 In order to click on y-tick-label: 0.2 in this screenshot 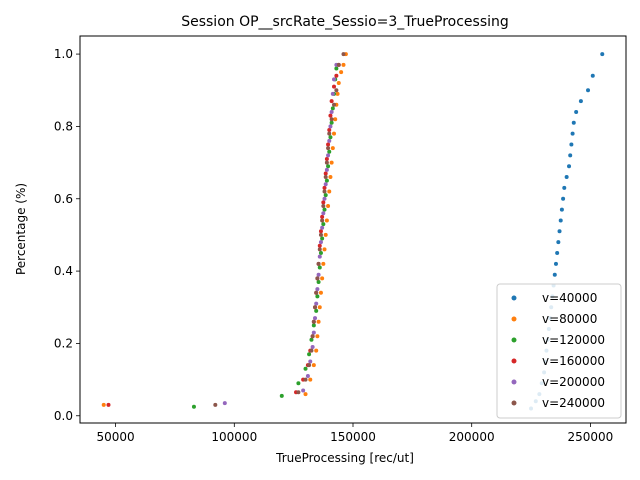, I will do `click(63, 343)`.